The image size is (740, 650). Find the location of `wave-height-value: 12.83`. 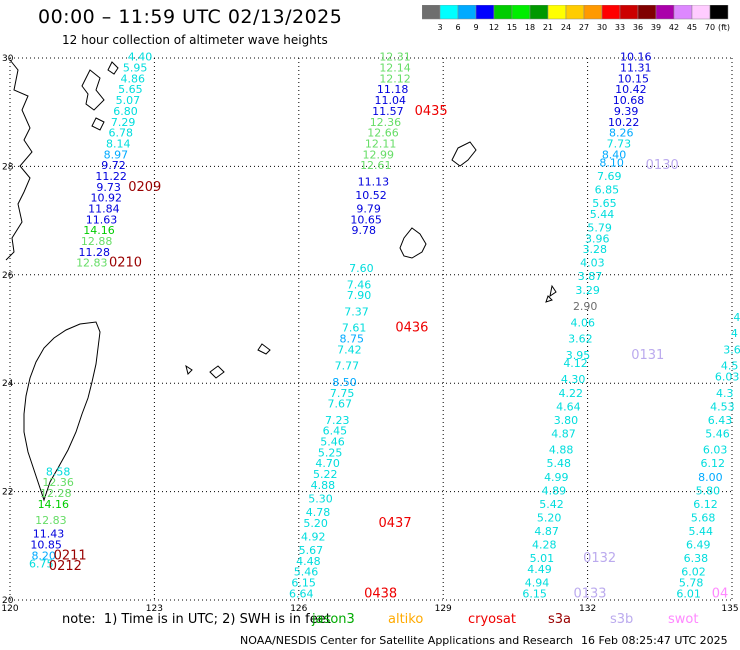

wave-height-value: 12.83 is located at coordinates (51, 520).